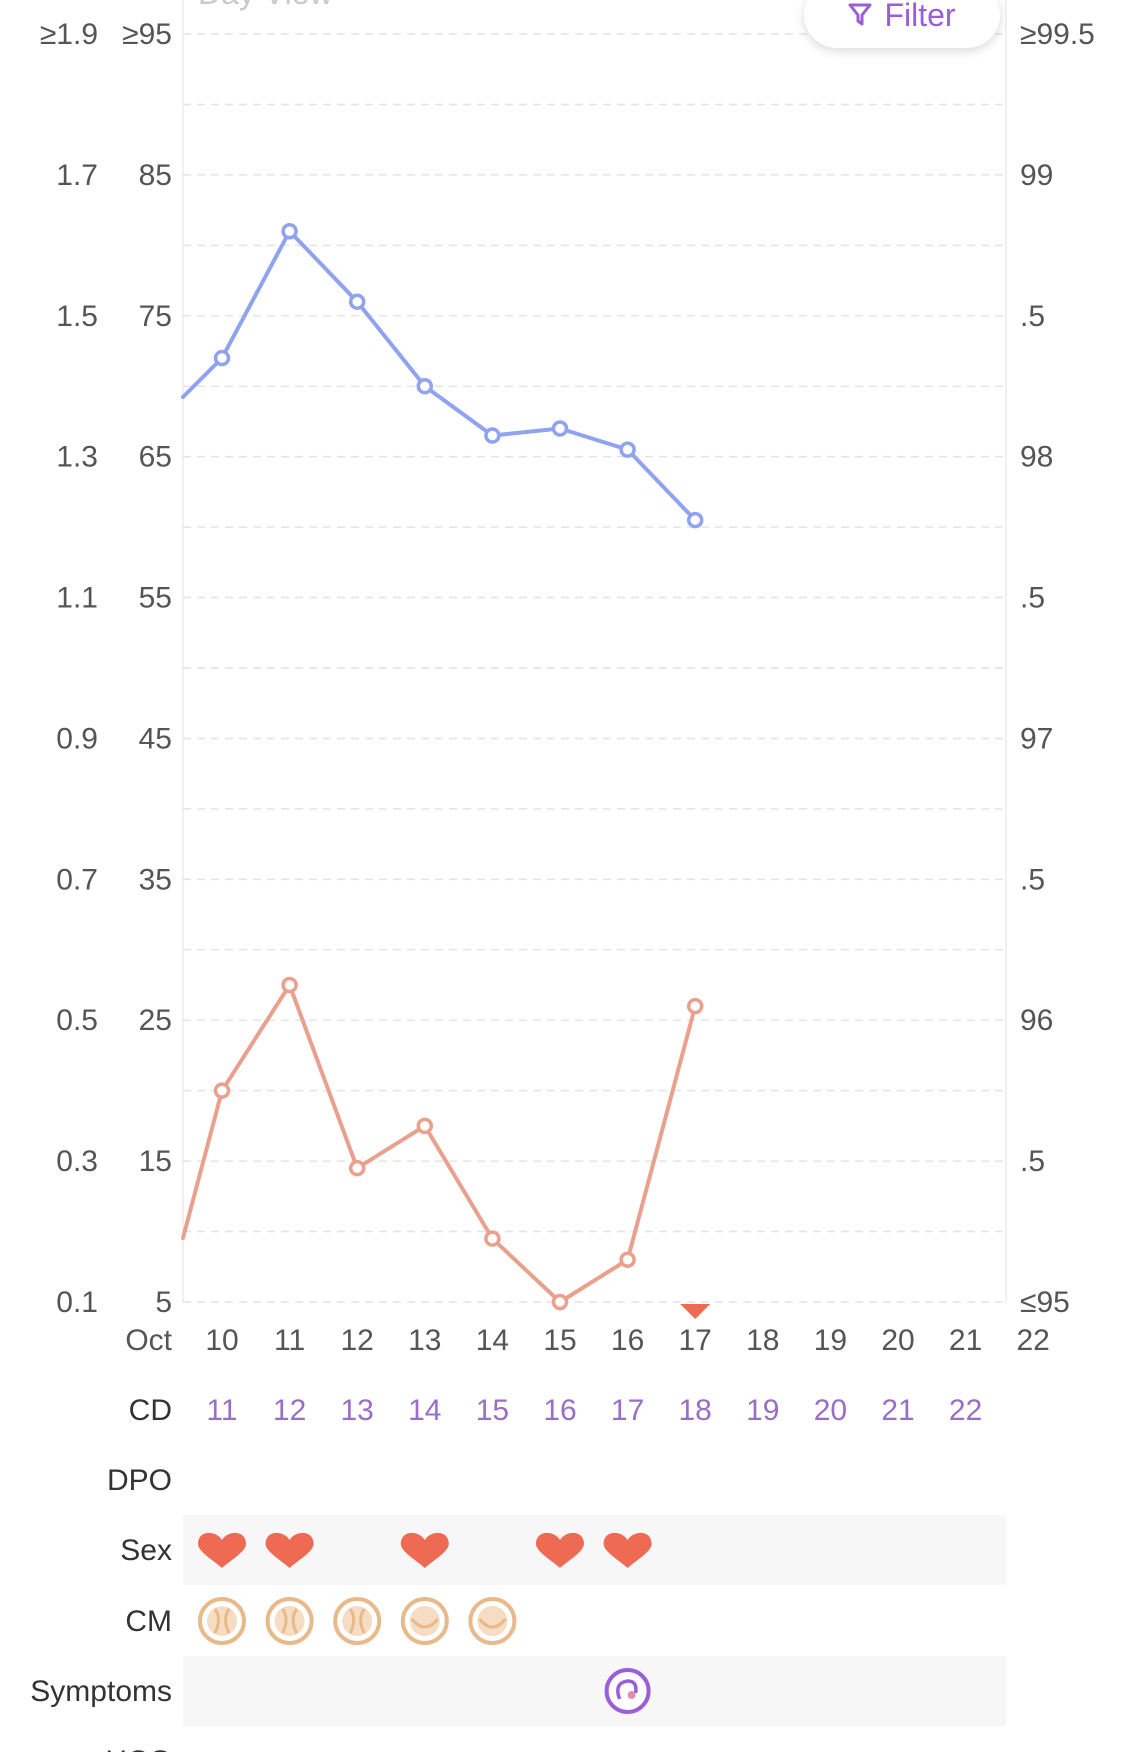 The image size is (1125, 1757). What do you see at coordinates (830, 1340) in the screenshot?
I see `x-tick-label: 19` at bounding box center [830, 1340].